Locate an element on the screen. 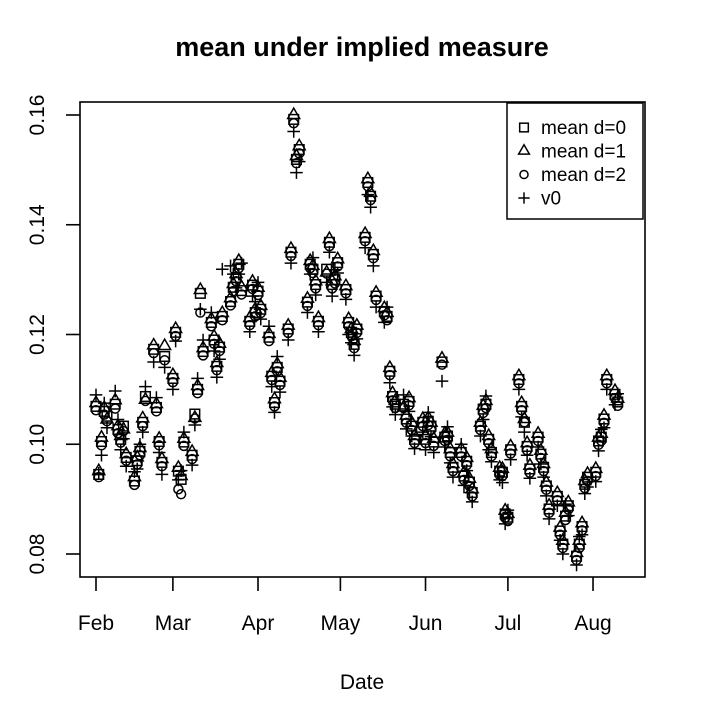  legend-entry: mean d=0 is located at coordinates (572, 128).